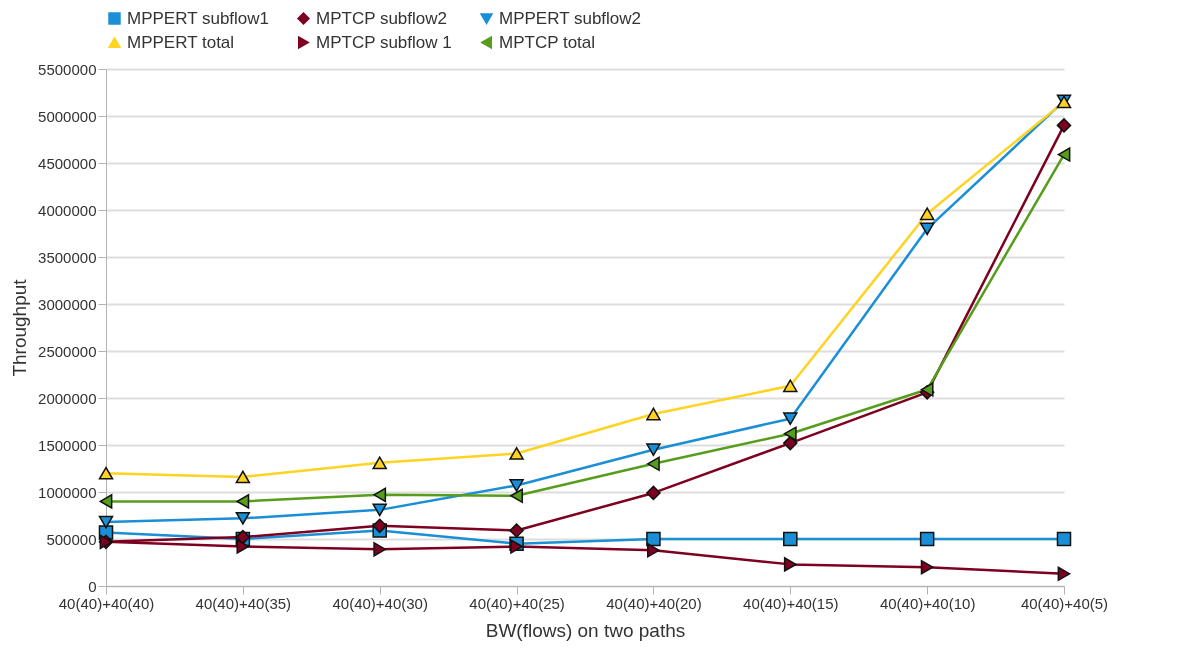 The height and width of the screenshot is (650, 1183). I want to click on y-tick-label: 3000000, so click(67, 304).